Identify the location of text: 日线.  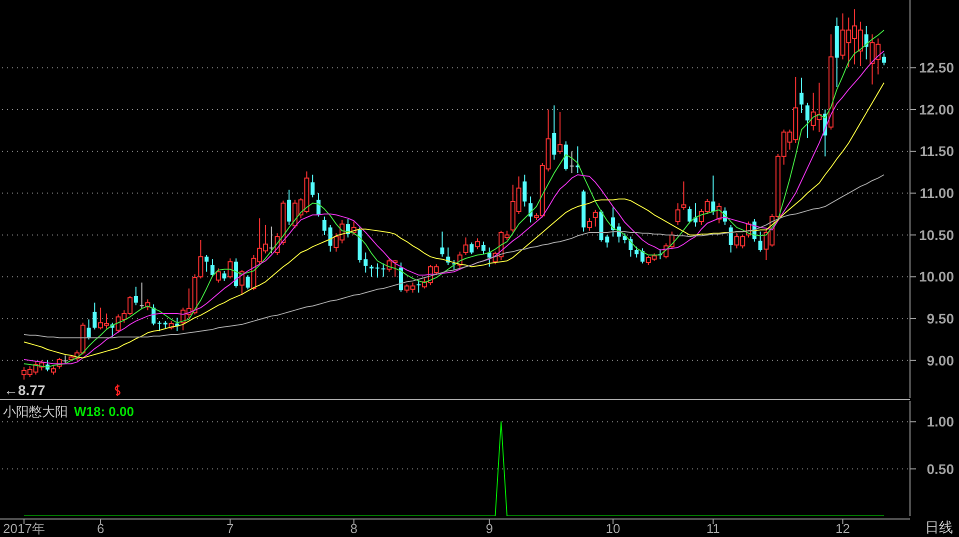
(939, 527).